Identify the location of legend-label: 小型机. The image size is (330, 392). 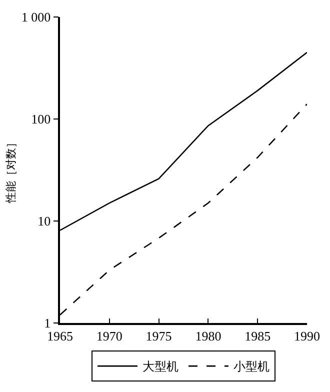
(252, 367).